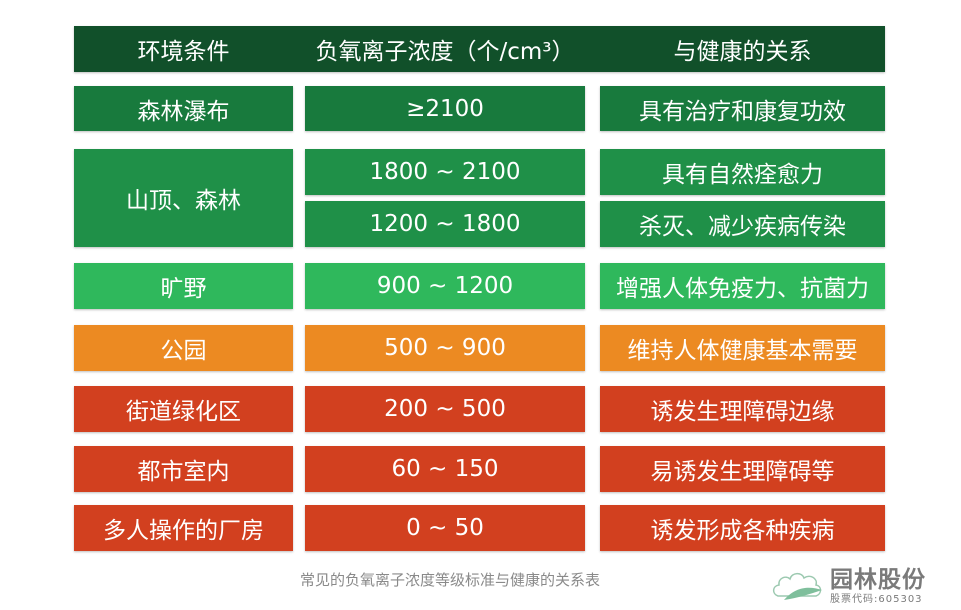 The height and width of the screenshot is (610, 961). Describe the element at coordinates (797, 586) in the screenshot. I see `cloud-leaf-icon` at that location.